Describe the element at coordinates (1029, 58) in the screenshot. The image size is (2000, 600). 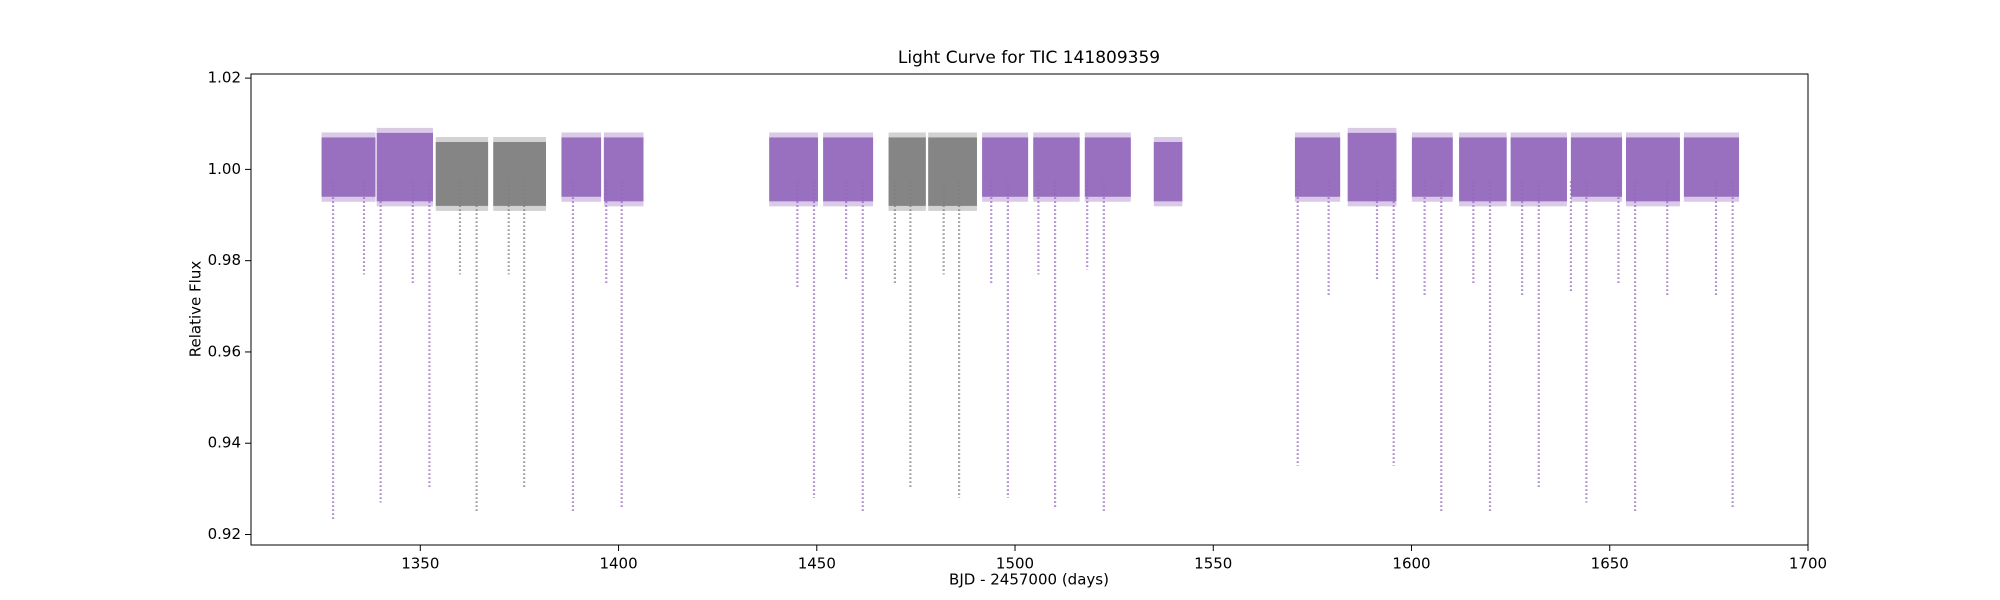
I see `chart-title: Light Curve for TIC 141809359` at that location.